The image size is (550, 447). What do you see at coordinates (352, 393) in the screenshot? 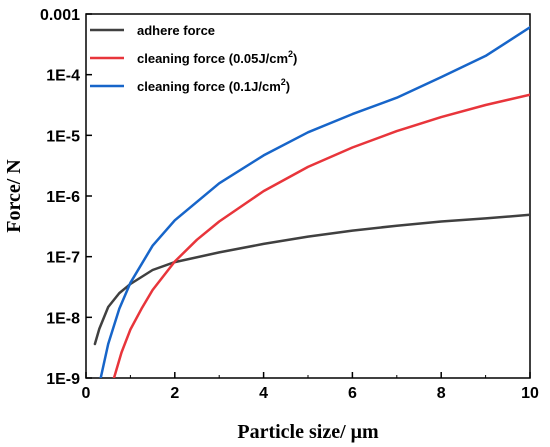
I see `x-tick-label: 6` at bounding box center [352, 393].